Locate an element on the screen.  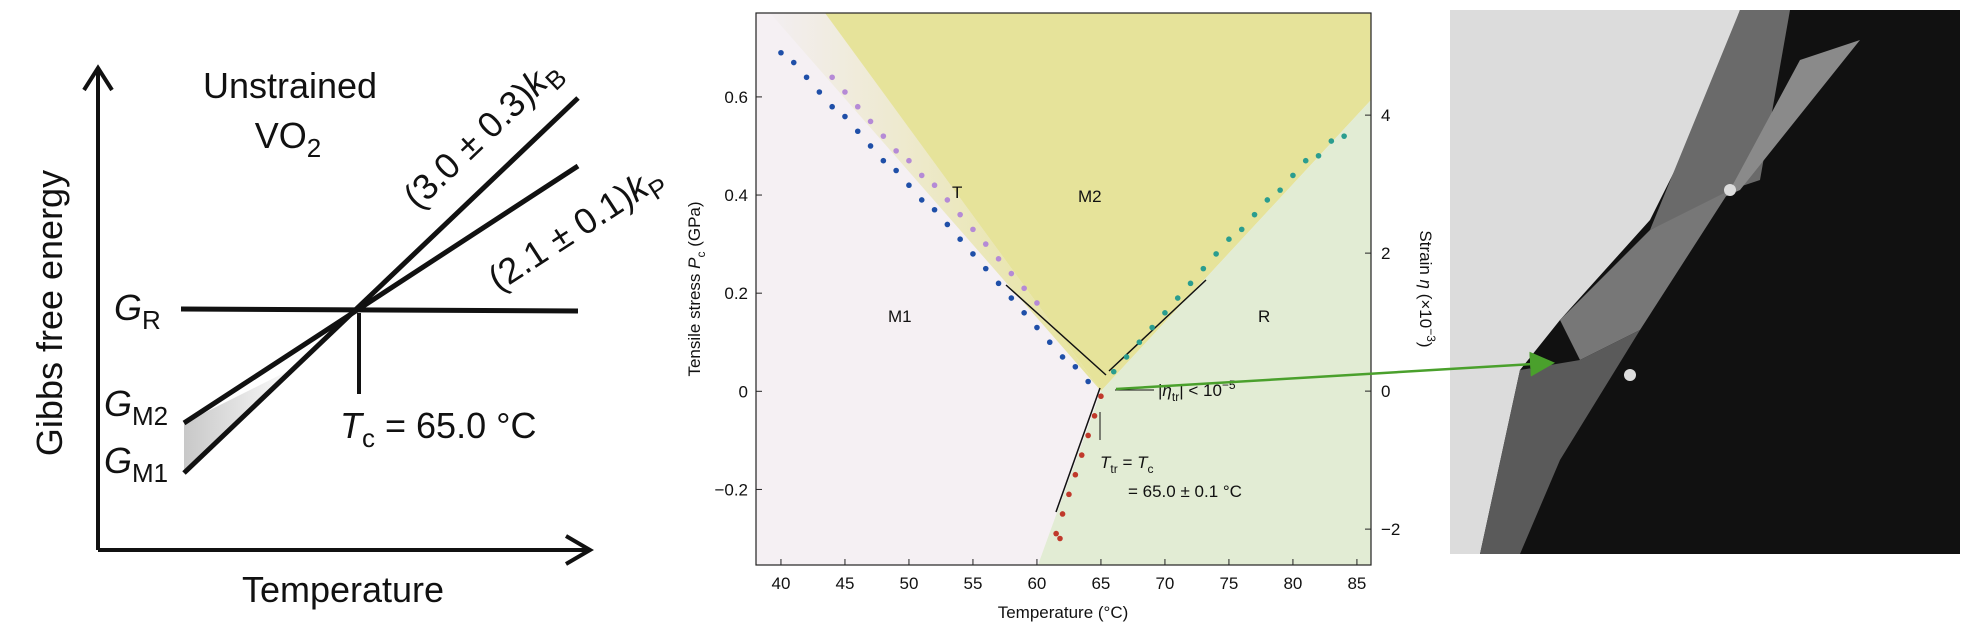
fit-line is located at coordinates (1078, 450).